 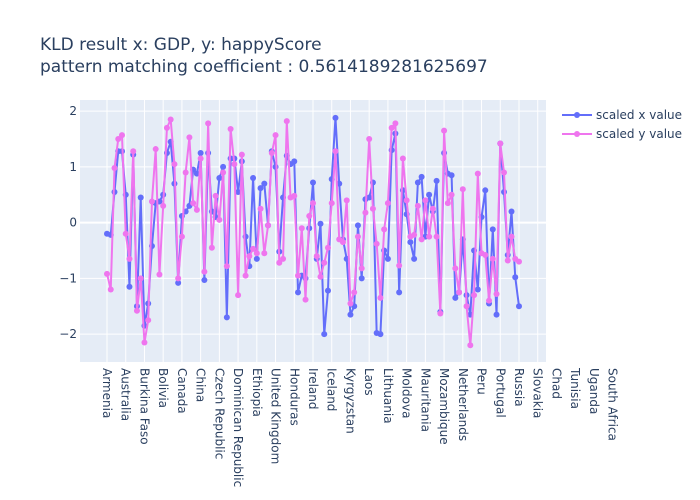 What do you see at coordinates (622, 115) in the screenshot?
I see `legend-item-x: scaled x value` at bounding box center [622, 115].